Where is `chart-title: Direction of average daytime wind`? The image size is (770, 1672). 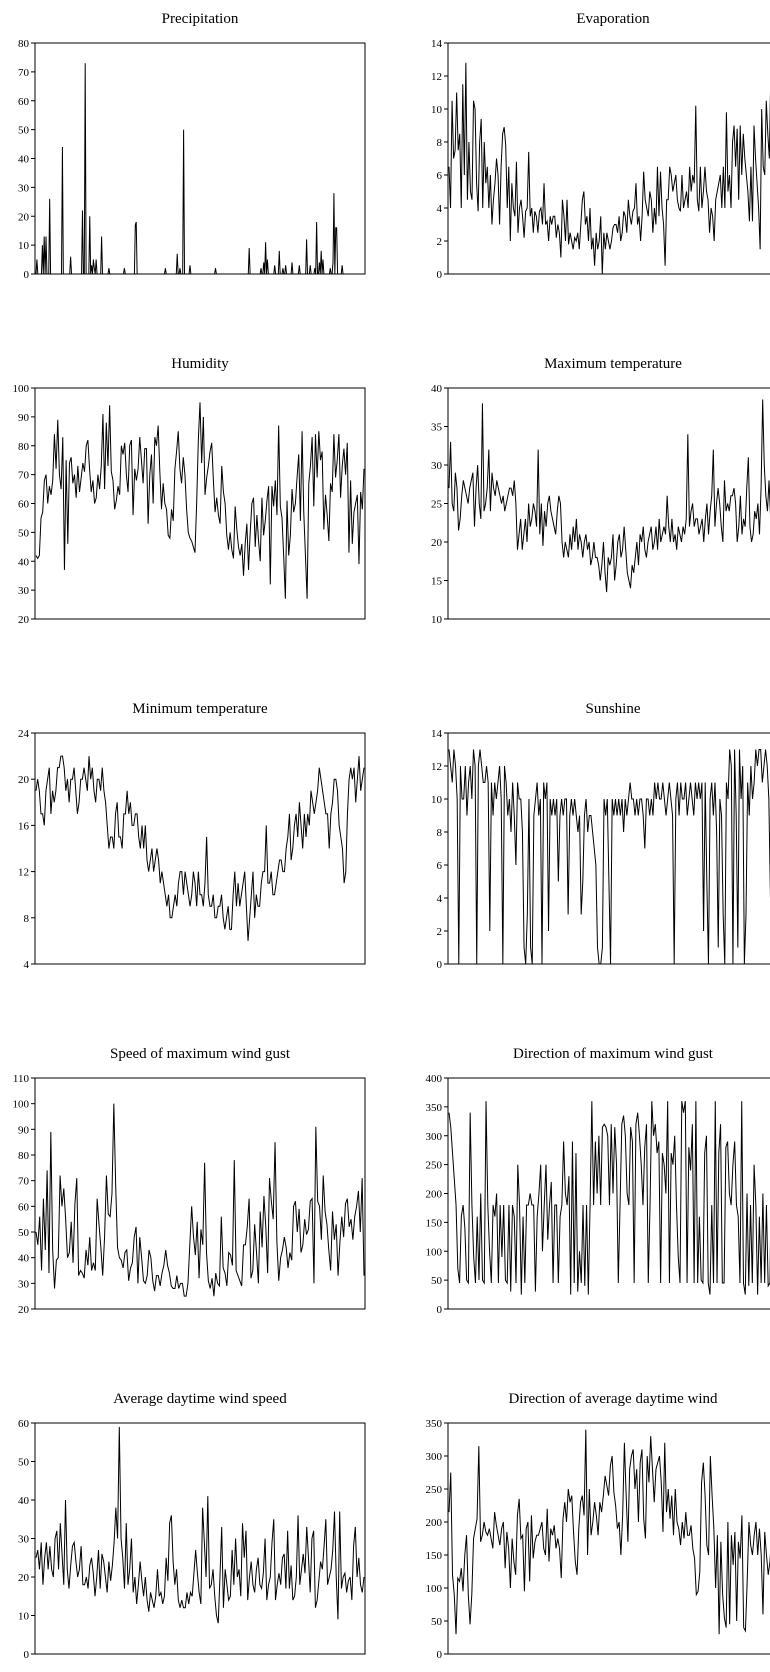
chart-title: Direction of average daytime wind is located at coordinates (613, 1399).